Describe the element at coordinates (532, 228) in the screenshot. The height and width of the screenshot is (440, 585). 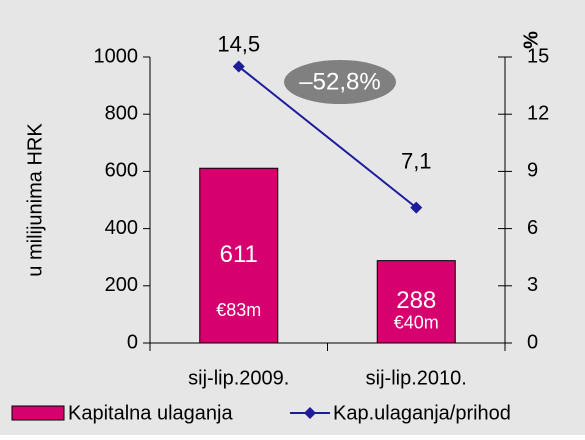
I see `y2-tick-label: 6` at that location.